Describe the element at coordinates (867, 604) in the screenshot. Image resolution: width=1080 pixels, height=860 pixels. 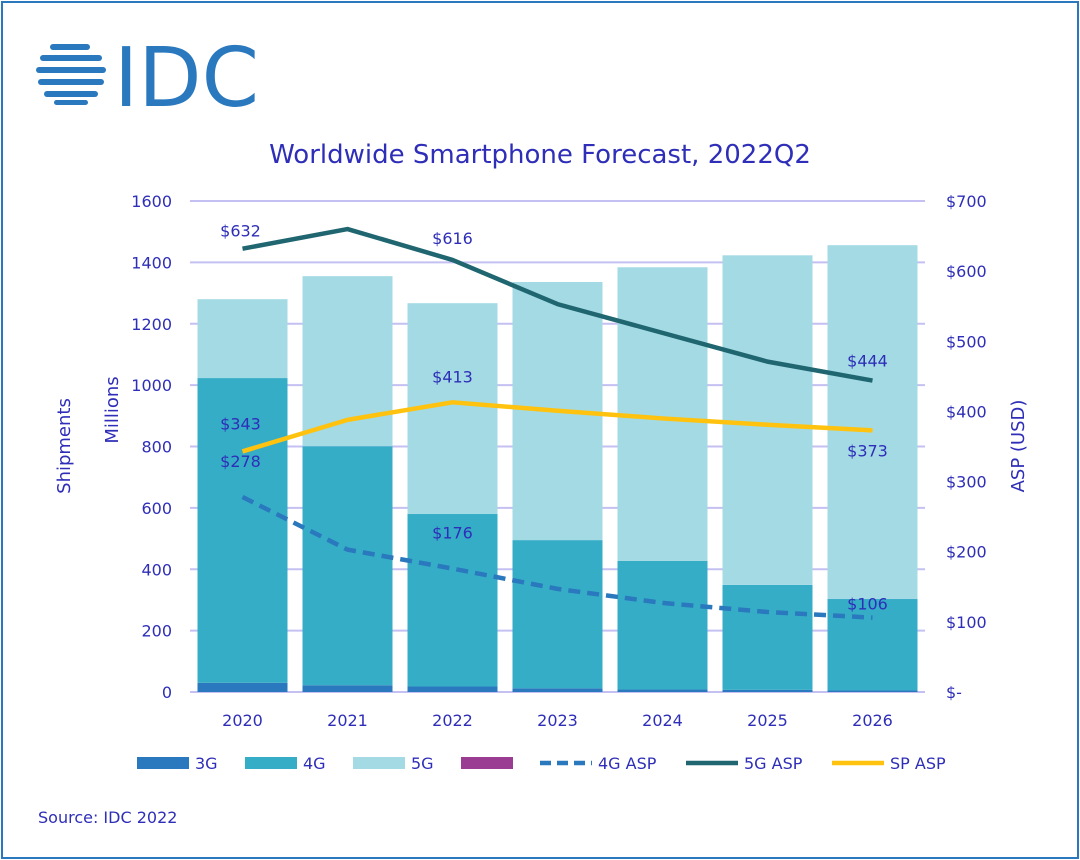
I see `data-label: $106` at that location.